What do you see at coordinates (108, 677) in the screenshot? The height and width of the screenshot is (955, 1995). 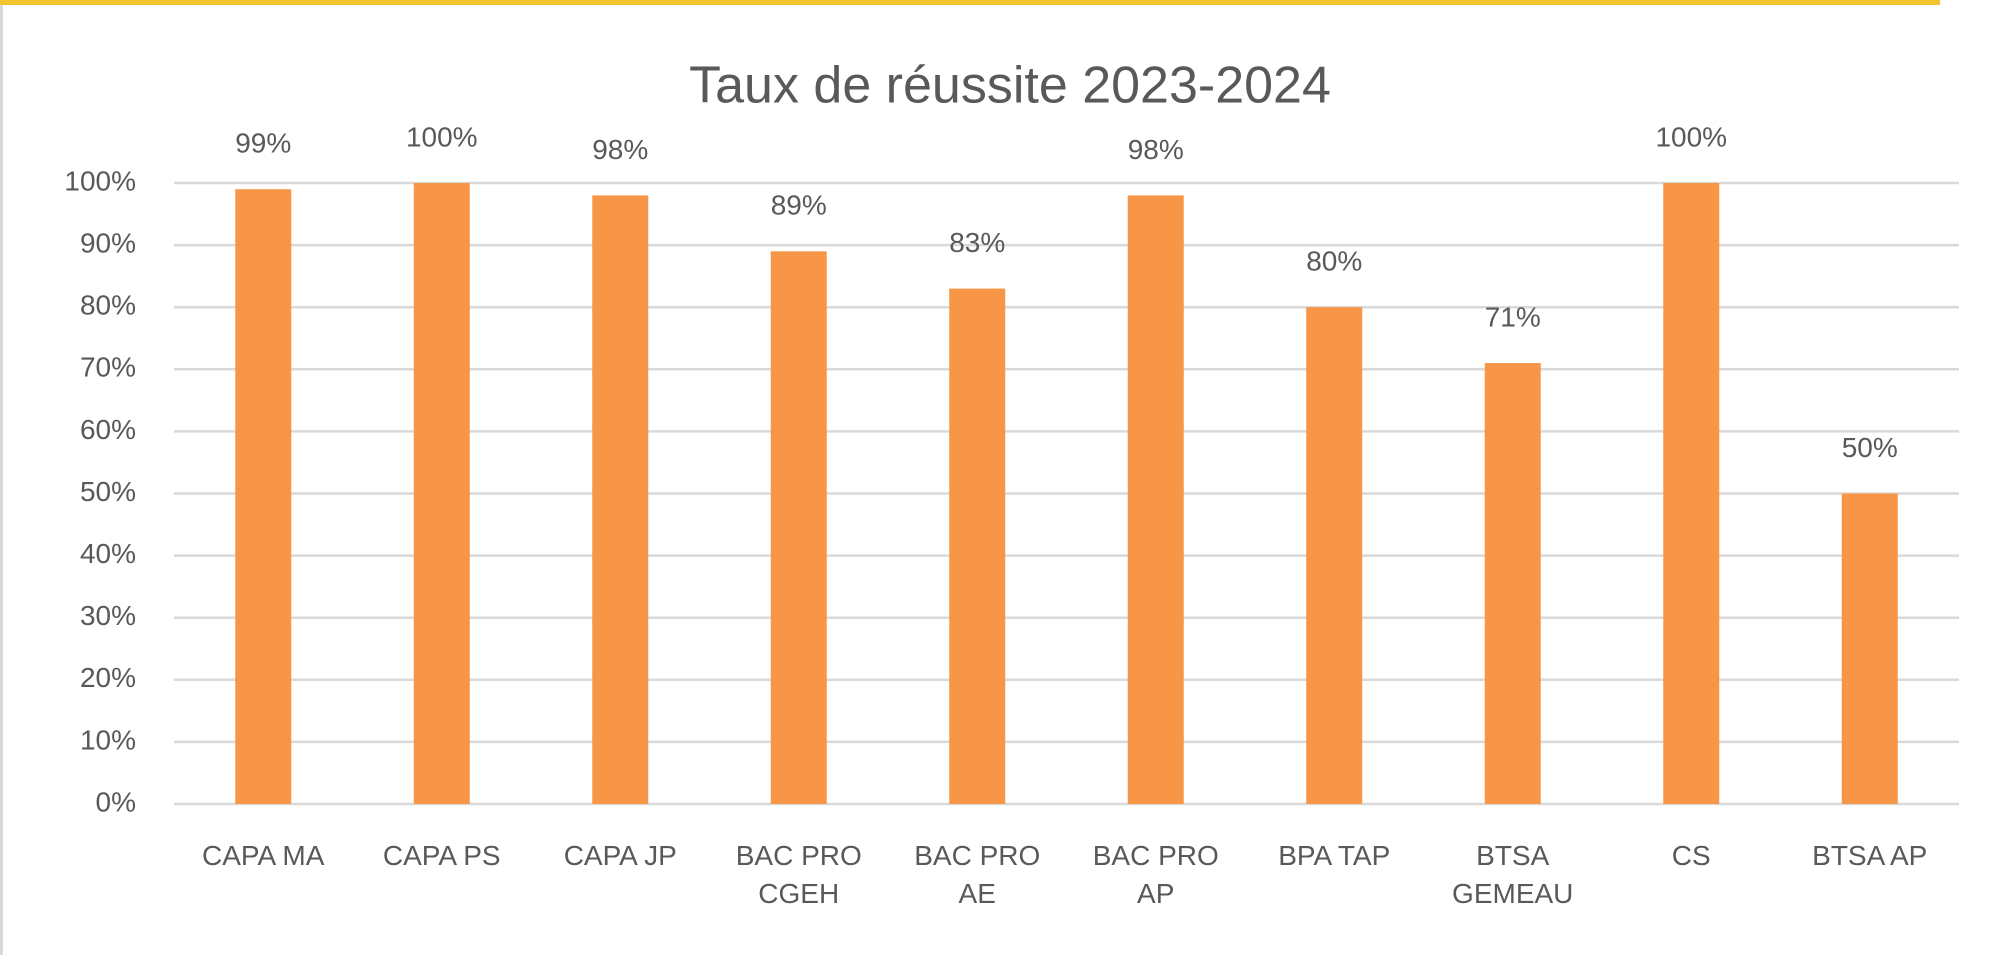 I see `y-tick-label: 20%` at bounding box center [108, 677].